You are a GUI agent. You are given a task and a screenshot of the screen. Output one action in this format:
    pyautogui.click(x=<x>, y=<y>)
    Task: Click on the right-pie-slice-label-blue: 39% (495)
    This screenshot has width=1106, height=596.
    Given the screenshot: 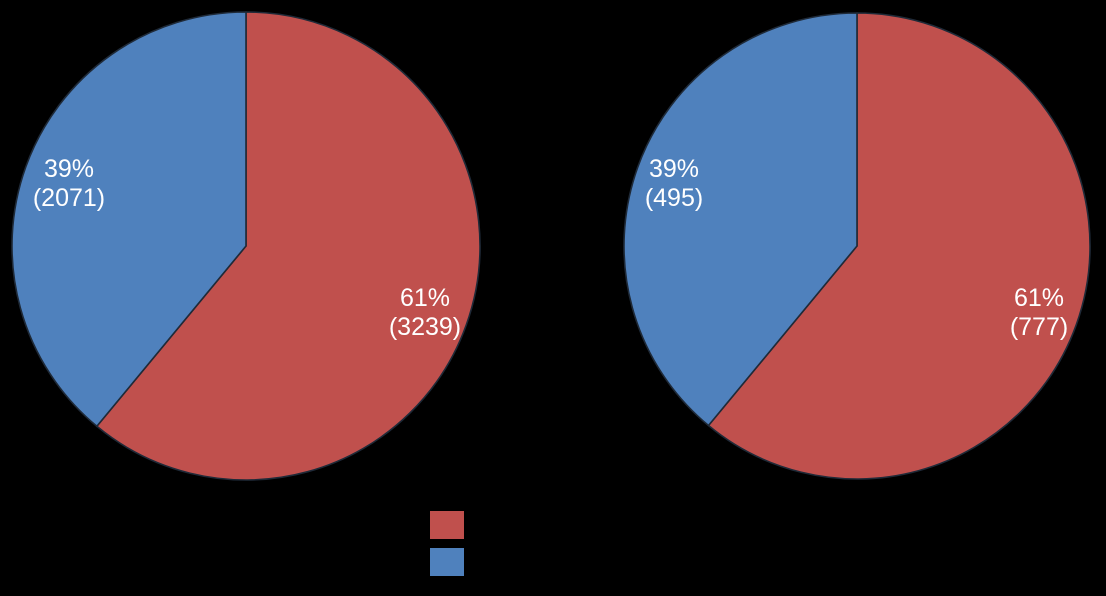 What is the action you would take?
    pyautogui.click(x=674, y=184)
    